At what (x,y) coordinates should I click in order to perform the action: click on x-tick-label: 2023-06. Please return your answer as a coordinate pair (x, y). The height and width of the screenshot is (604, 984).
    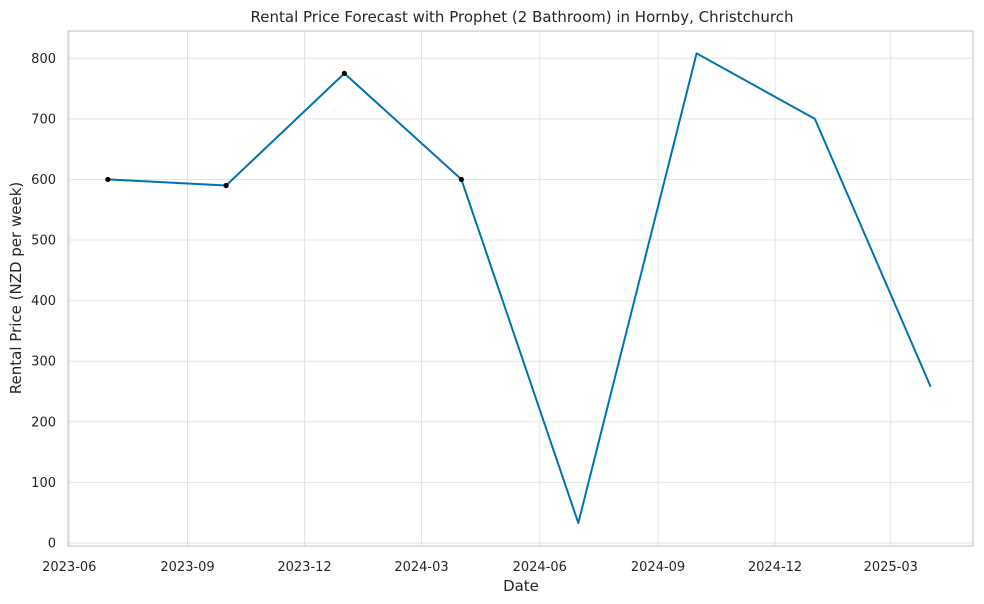
    Looking at the image, I should click on (69, 567).